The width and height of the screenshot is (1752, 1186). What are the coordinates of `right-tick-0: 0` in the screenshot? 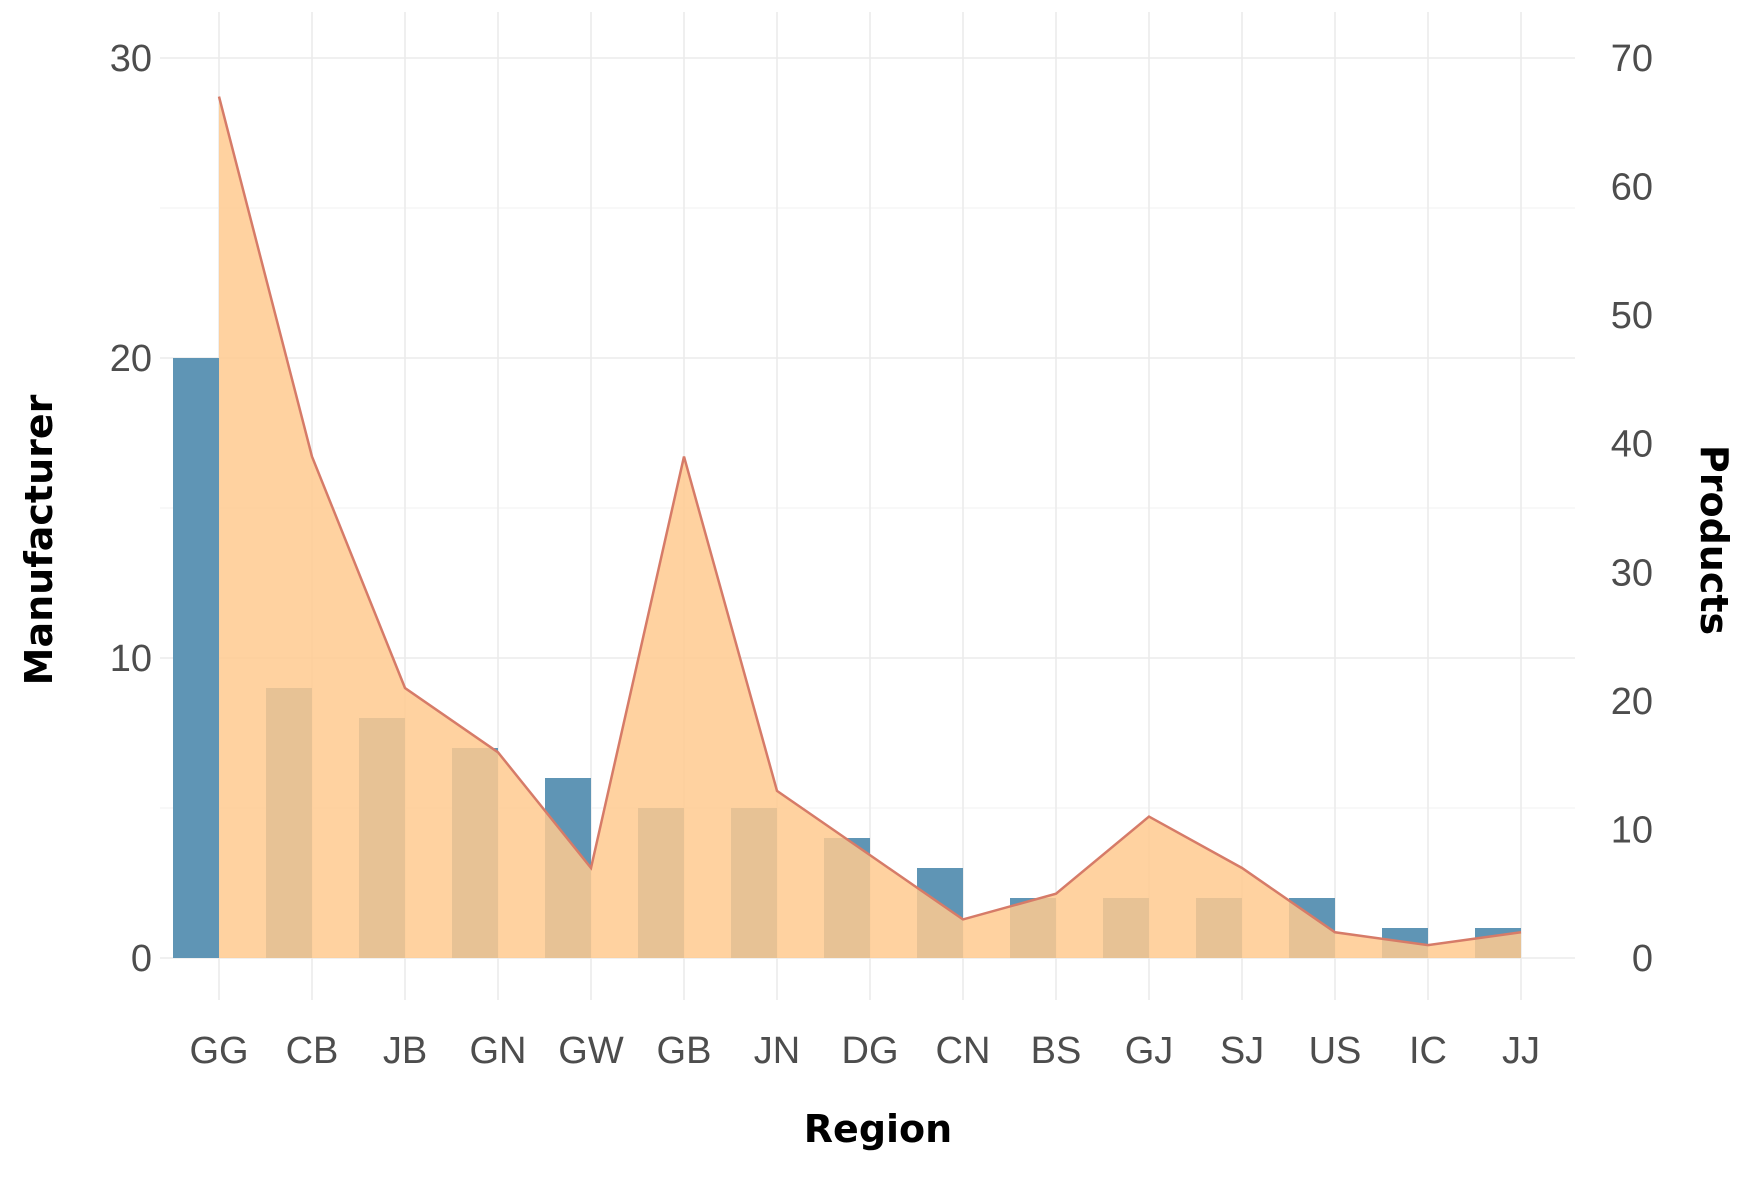 It's located at (1642, 959).